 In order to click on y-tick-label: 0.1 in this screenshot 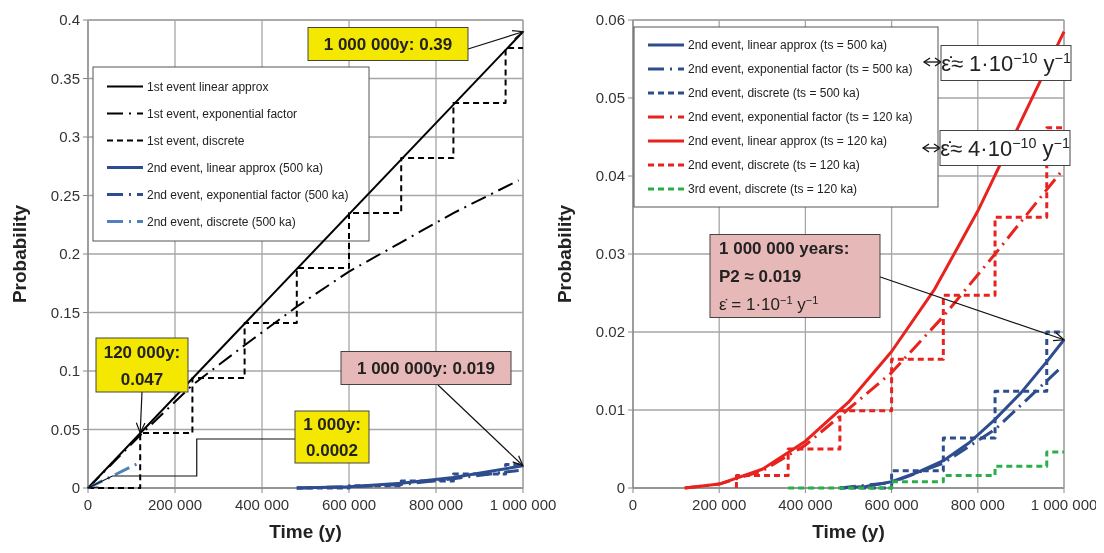, I will do `click(69, 371)`.